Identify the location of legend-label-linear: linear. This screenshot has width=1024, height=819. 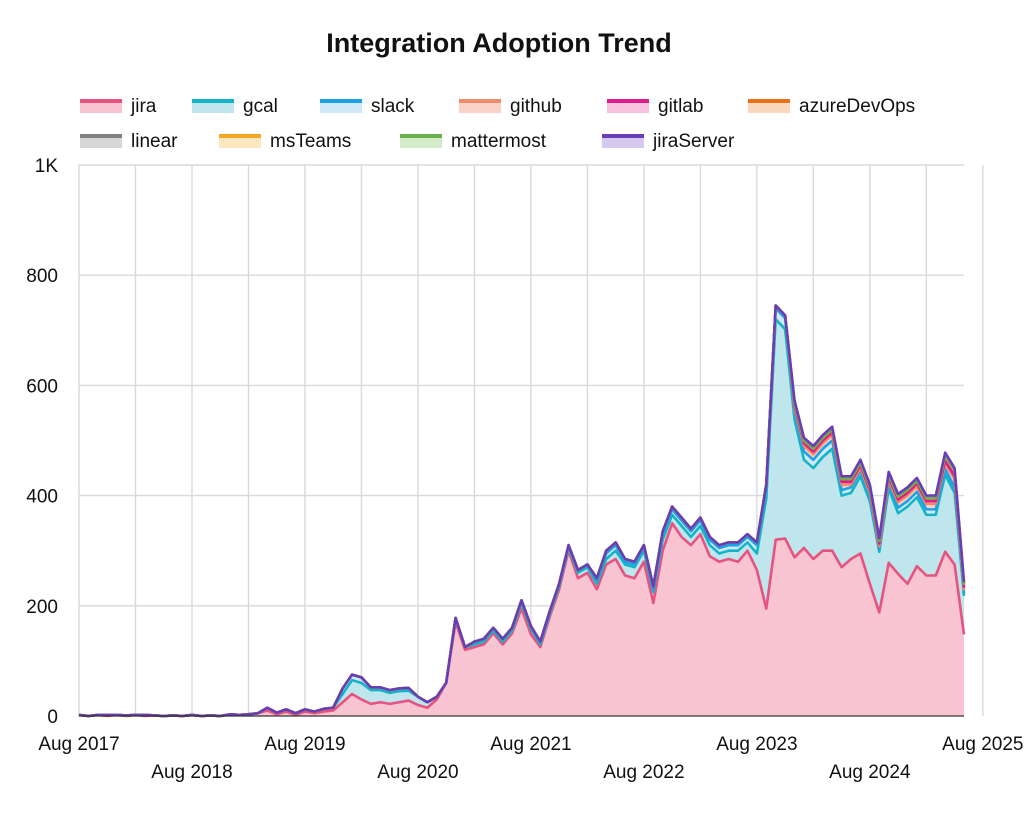
(154, 141).